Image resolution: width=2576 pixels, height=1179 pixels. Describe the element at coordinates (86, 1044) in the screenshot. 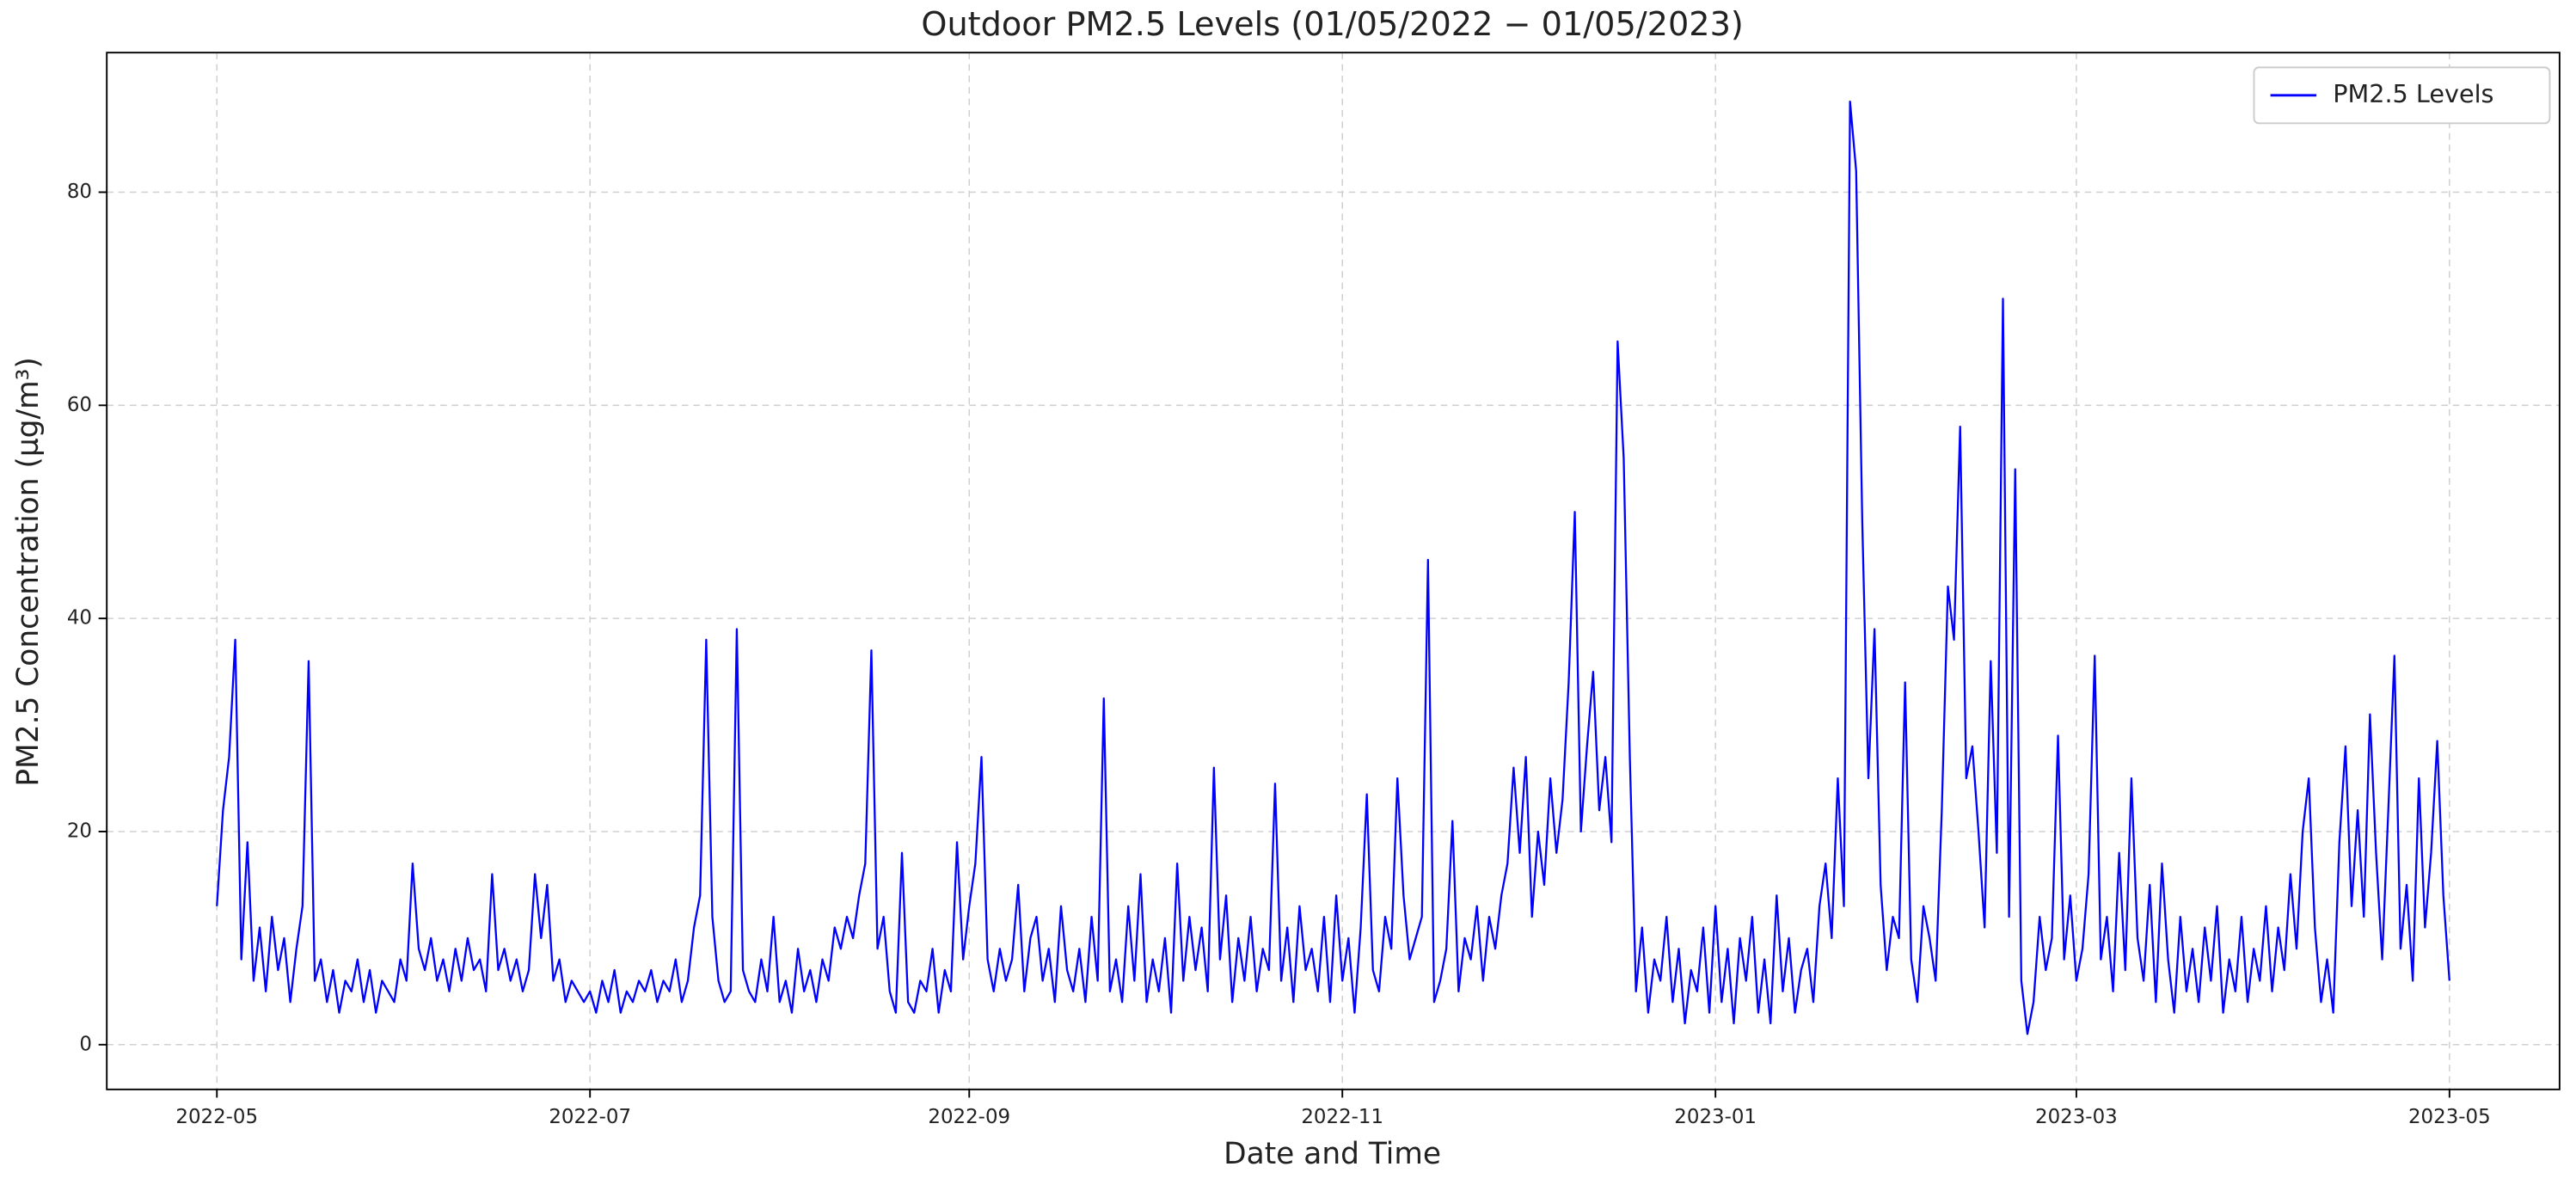

I see `y-tick-label: 0` at that location.